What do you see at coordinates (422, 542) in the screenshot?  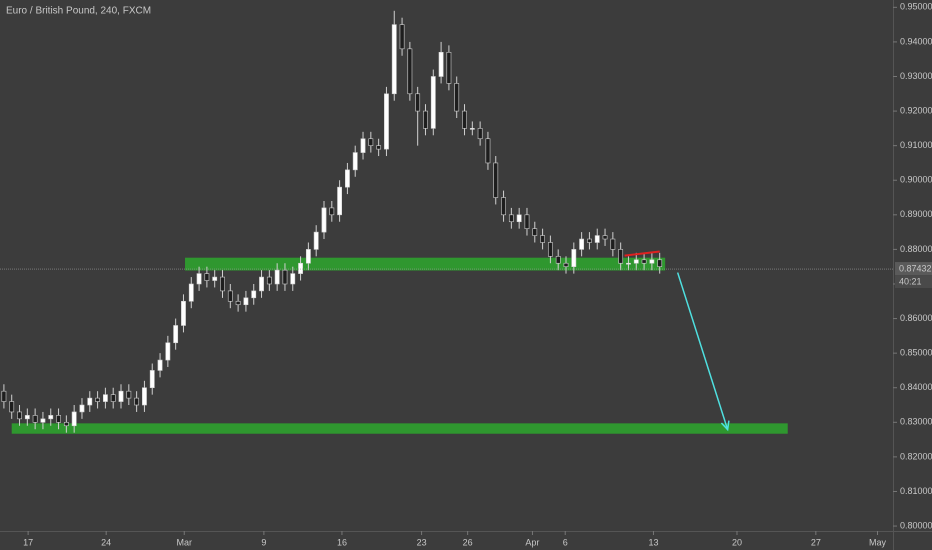 I see `x-tick-label: 23` at bounding box center [422, 542].